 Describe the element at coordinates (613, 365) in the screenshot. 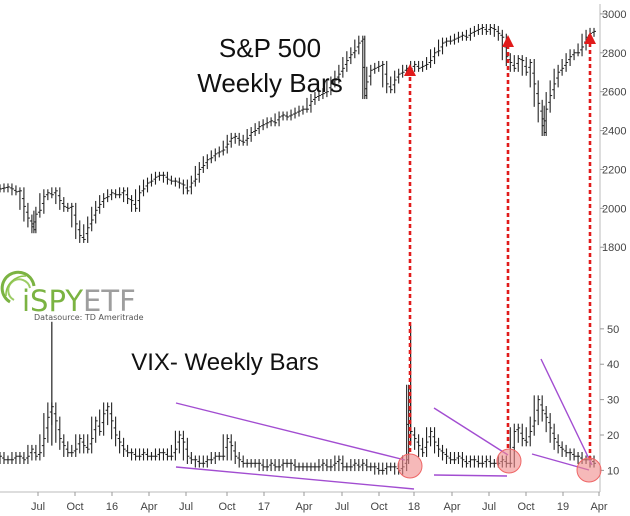

I see `vix-y-tick-label: 40` at that location.